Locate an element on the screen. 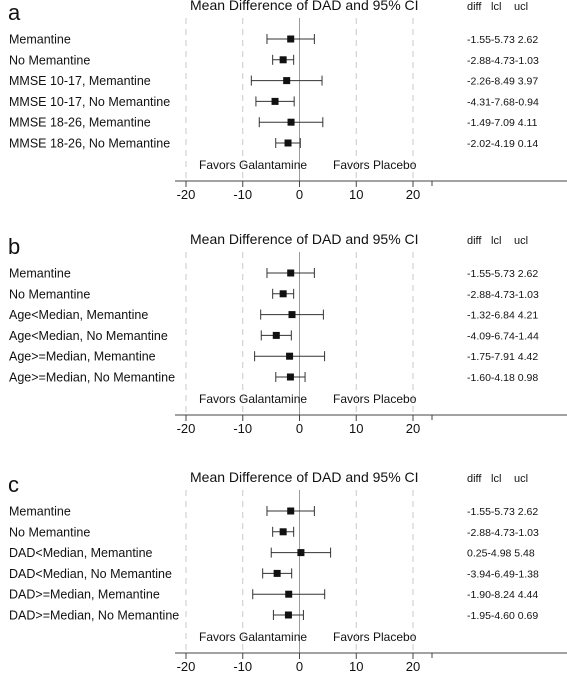 This screenshot has height=693, width=567. forest-row: DAD<Median, Memantine 0.25-4.98 5.48 is located at coordinates (272, 553).